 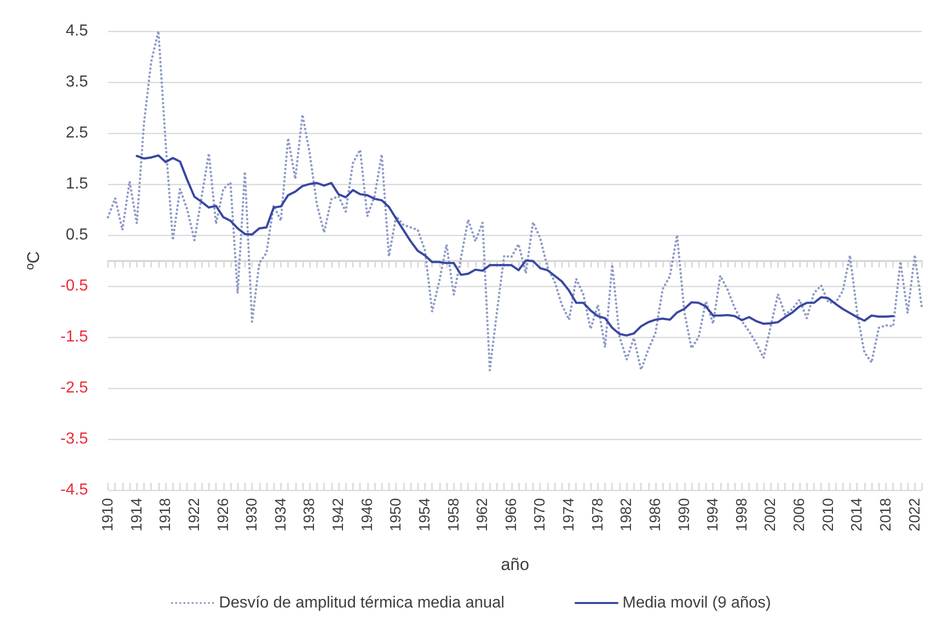 I want to click on y-tick-label: 3.5, so click(x=77, y=82).